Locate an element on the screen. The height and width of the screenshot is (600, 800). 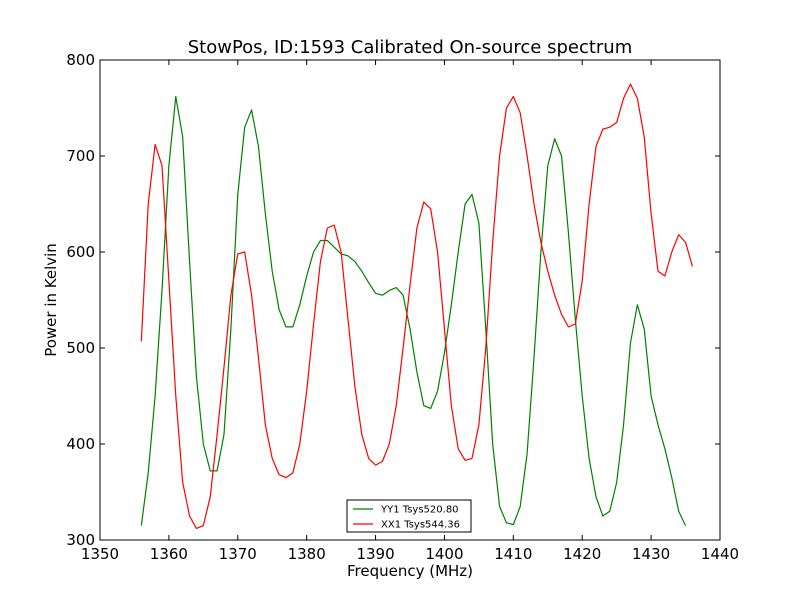
x-axis-label: Frequency (MHz) is located at coordinates (410, 571).